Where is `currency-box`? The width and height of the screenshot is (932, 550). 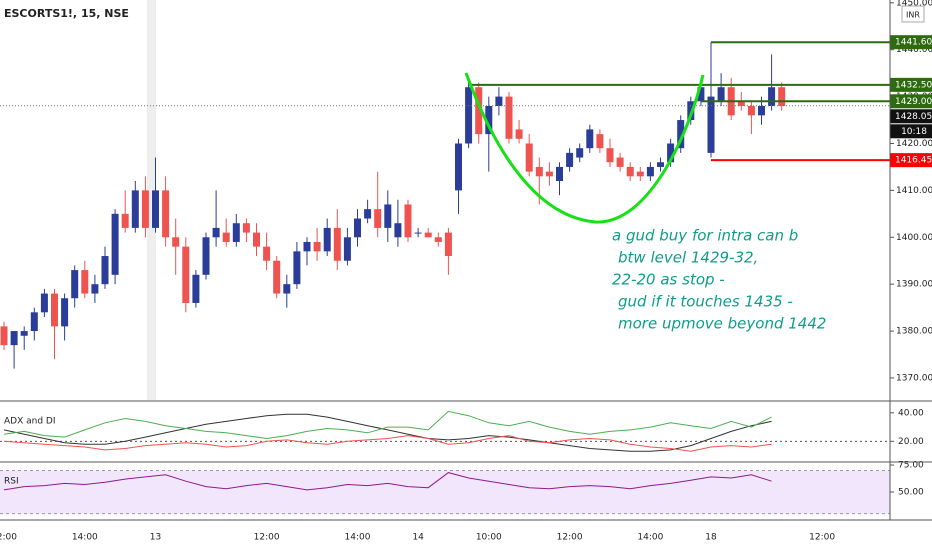 currency-box is located at coordinates (913, 14).